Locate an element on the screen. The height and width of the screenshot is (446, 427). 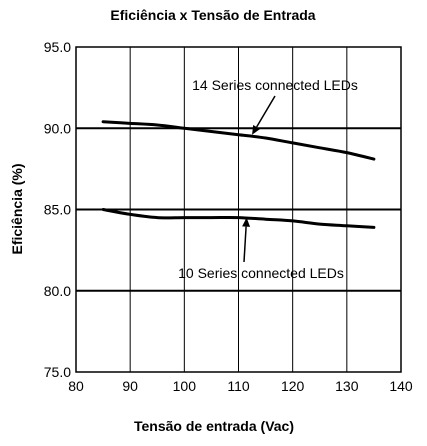
y-tick-label: 80.0 is located at coordinates (57, 291).